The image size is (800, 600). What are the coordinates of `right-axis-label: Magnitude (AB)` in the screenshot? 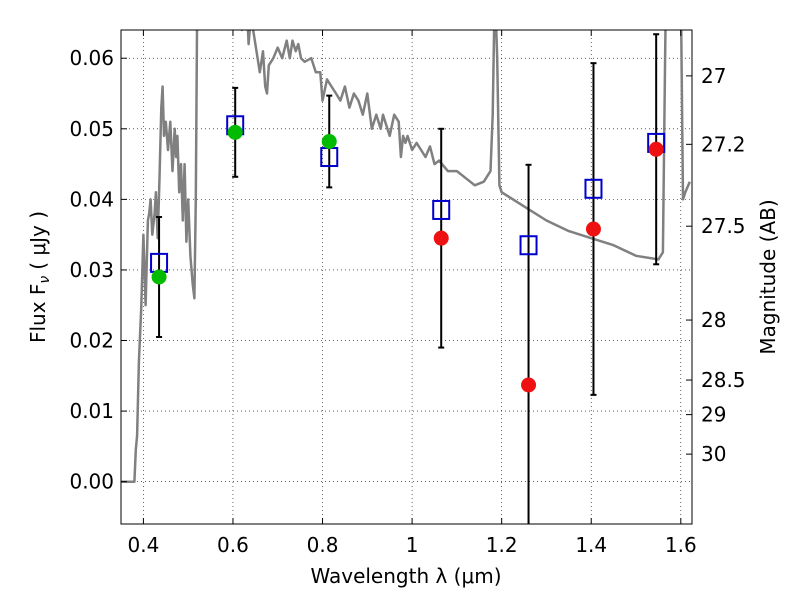 It's located at (768, 276).